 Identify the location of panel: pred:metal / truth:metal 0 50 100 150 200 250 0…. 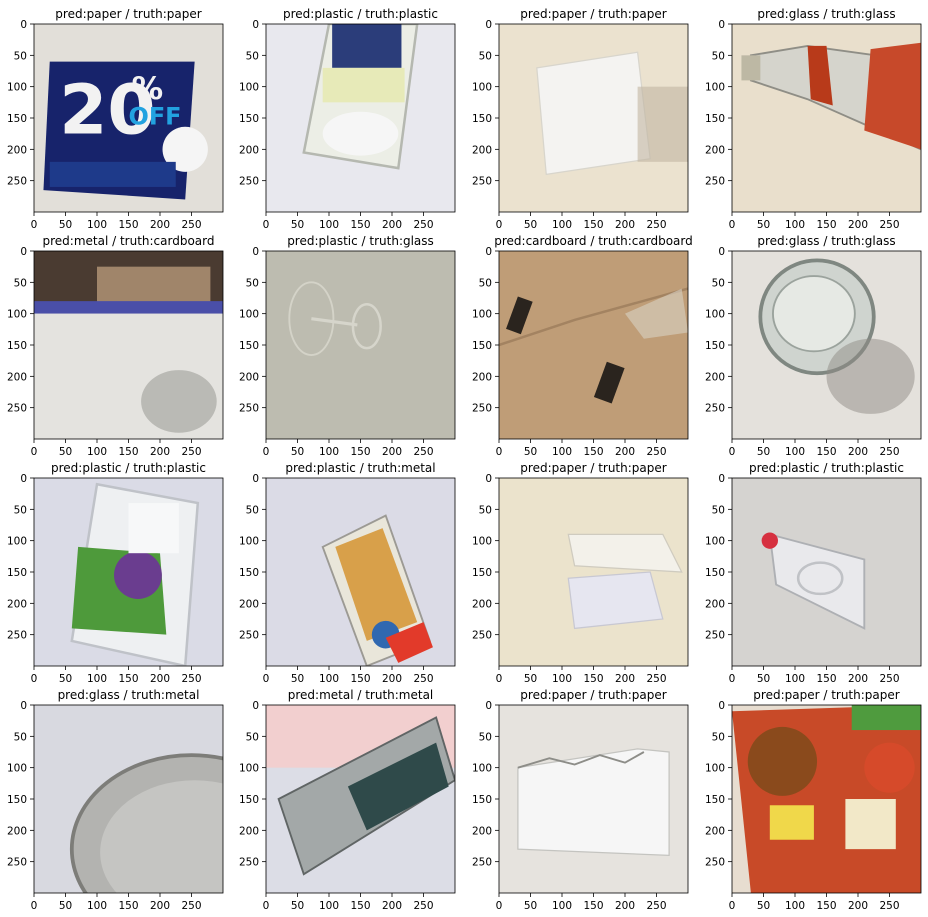
(347, 800).